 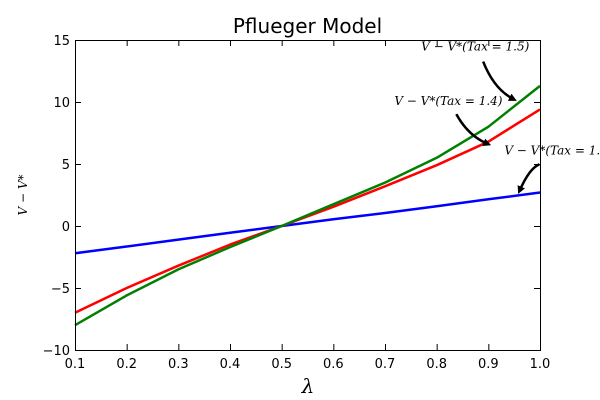 I want to click on x-tick-label: 1.0, so click(x=540, y=364).